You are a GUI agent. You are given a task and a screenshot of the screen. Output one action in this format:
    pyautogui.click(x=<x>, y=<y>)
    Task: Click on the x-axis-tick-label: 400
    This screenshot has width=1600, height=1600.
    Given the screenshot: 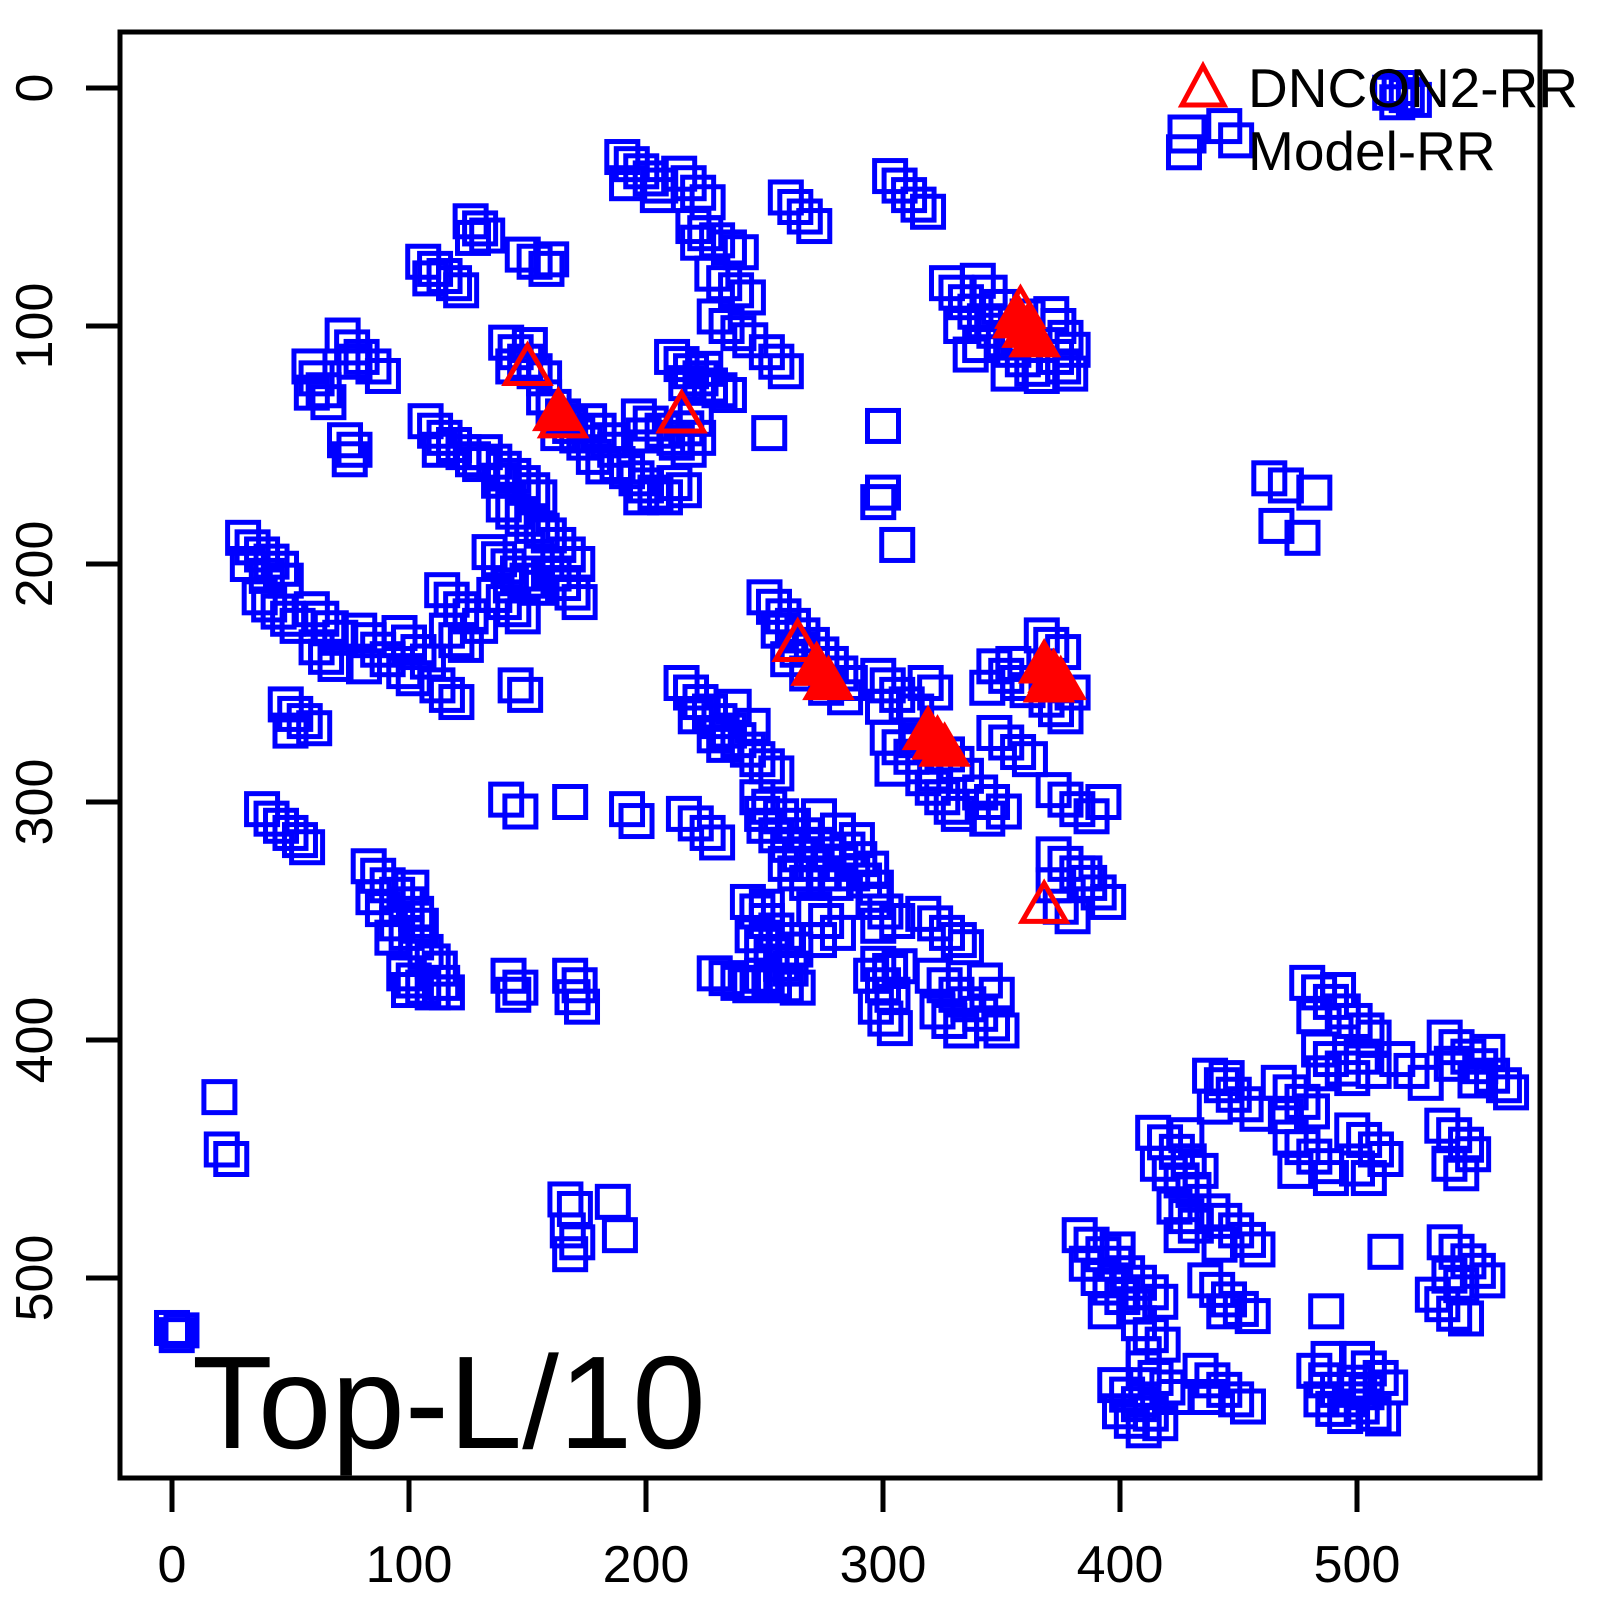 What is the action you would take?
    pyautogui.click(x=1120, y=1565)
    